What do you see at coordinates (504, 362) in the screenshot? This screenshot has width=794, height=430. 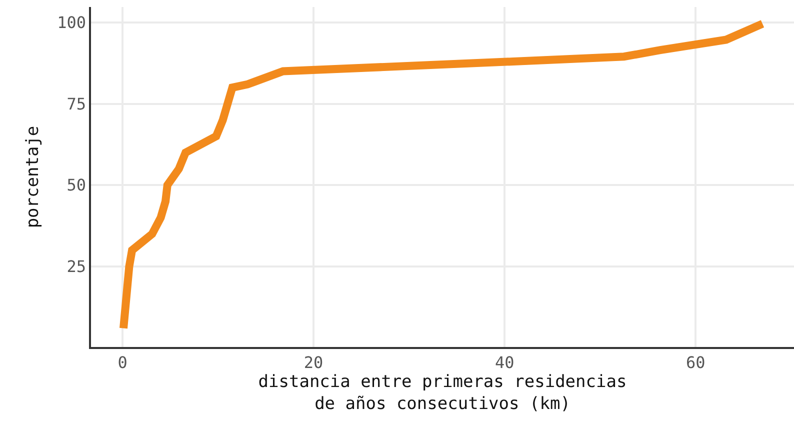 I see `x-tick-label: 40` at bounding box center [504, 362].